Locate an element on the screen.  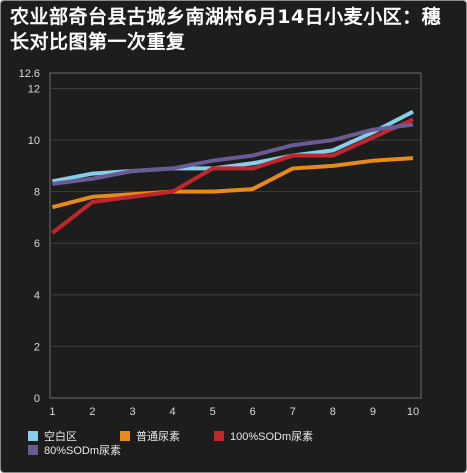
x-tick-label: 8 is located at coordinates (333, 412).